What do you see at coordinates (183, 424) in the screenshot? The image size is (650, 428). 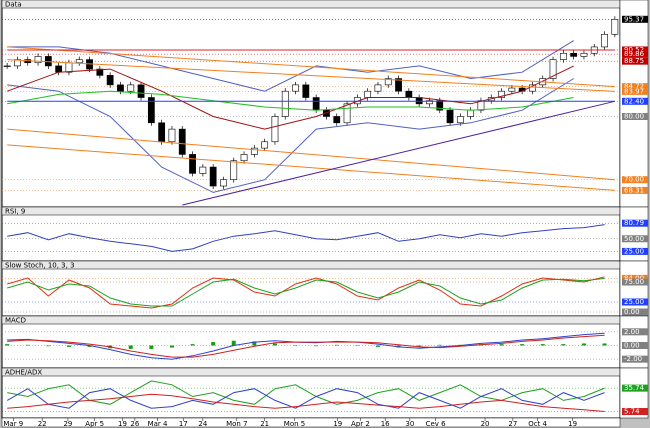 I see `x-tick-label: 17` at bounding box center [183, 424].